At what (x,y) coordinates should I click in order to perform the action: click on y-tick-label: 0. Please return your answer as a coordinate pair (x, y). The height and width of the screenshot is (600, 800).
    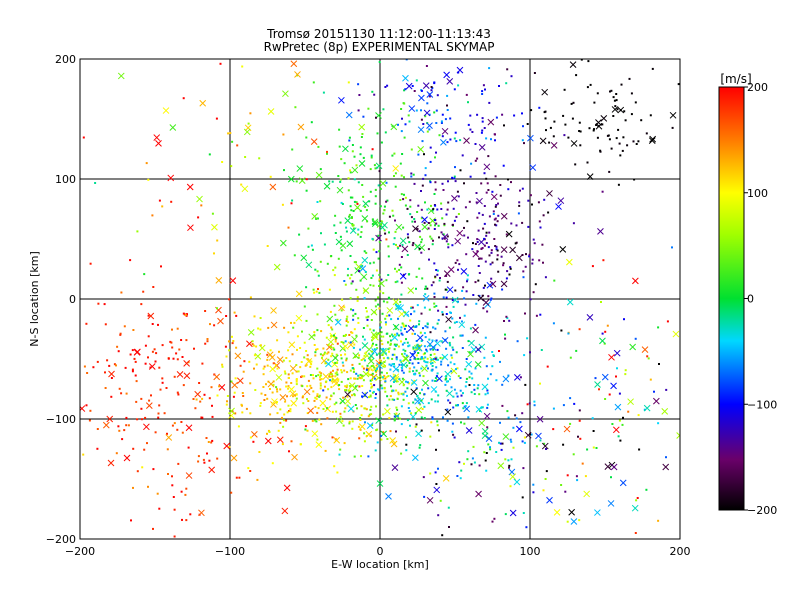
    Looking at the image, I should click on (72, 299).